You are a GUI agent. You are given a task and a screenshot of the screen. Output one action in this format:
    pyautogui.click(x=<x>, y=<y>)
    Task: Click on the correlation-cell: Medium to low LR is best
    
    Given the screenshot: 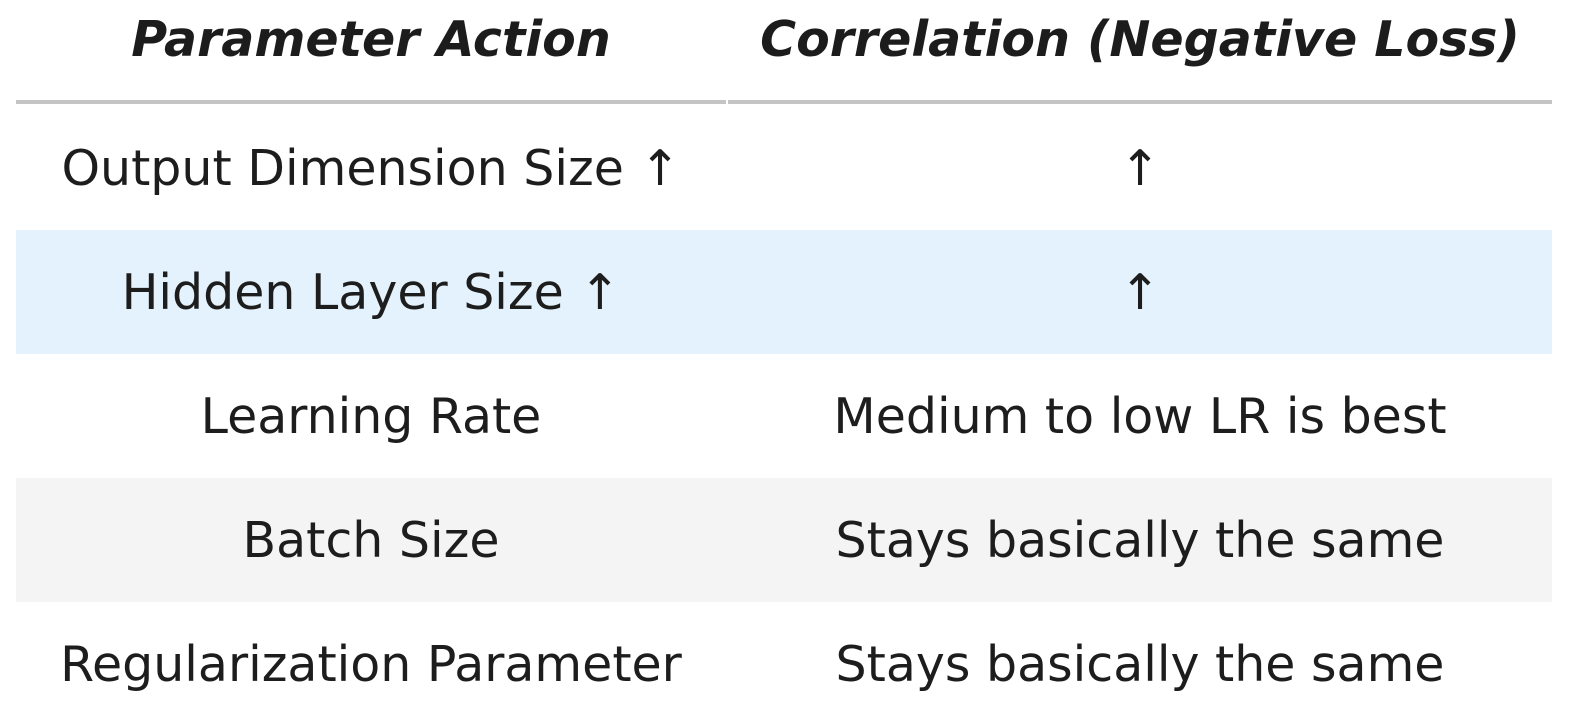 What is the action you would take?
    pyautogui.click(x=1140, y=416)
    